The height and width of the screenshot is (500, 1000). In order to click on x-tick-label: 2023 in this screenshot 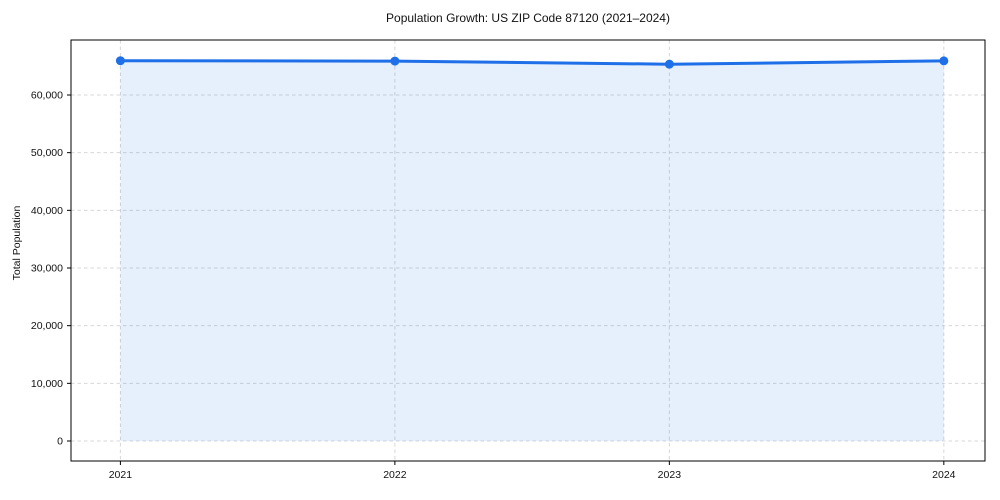, I will do `click(670, 475)`.